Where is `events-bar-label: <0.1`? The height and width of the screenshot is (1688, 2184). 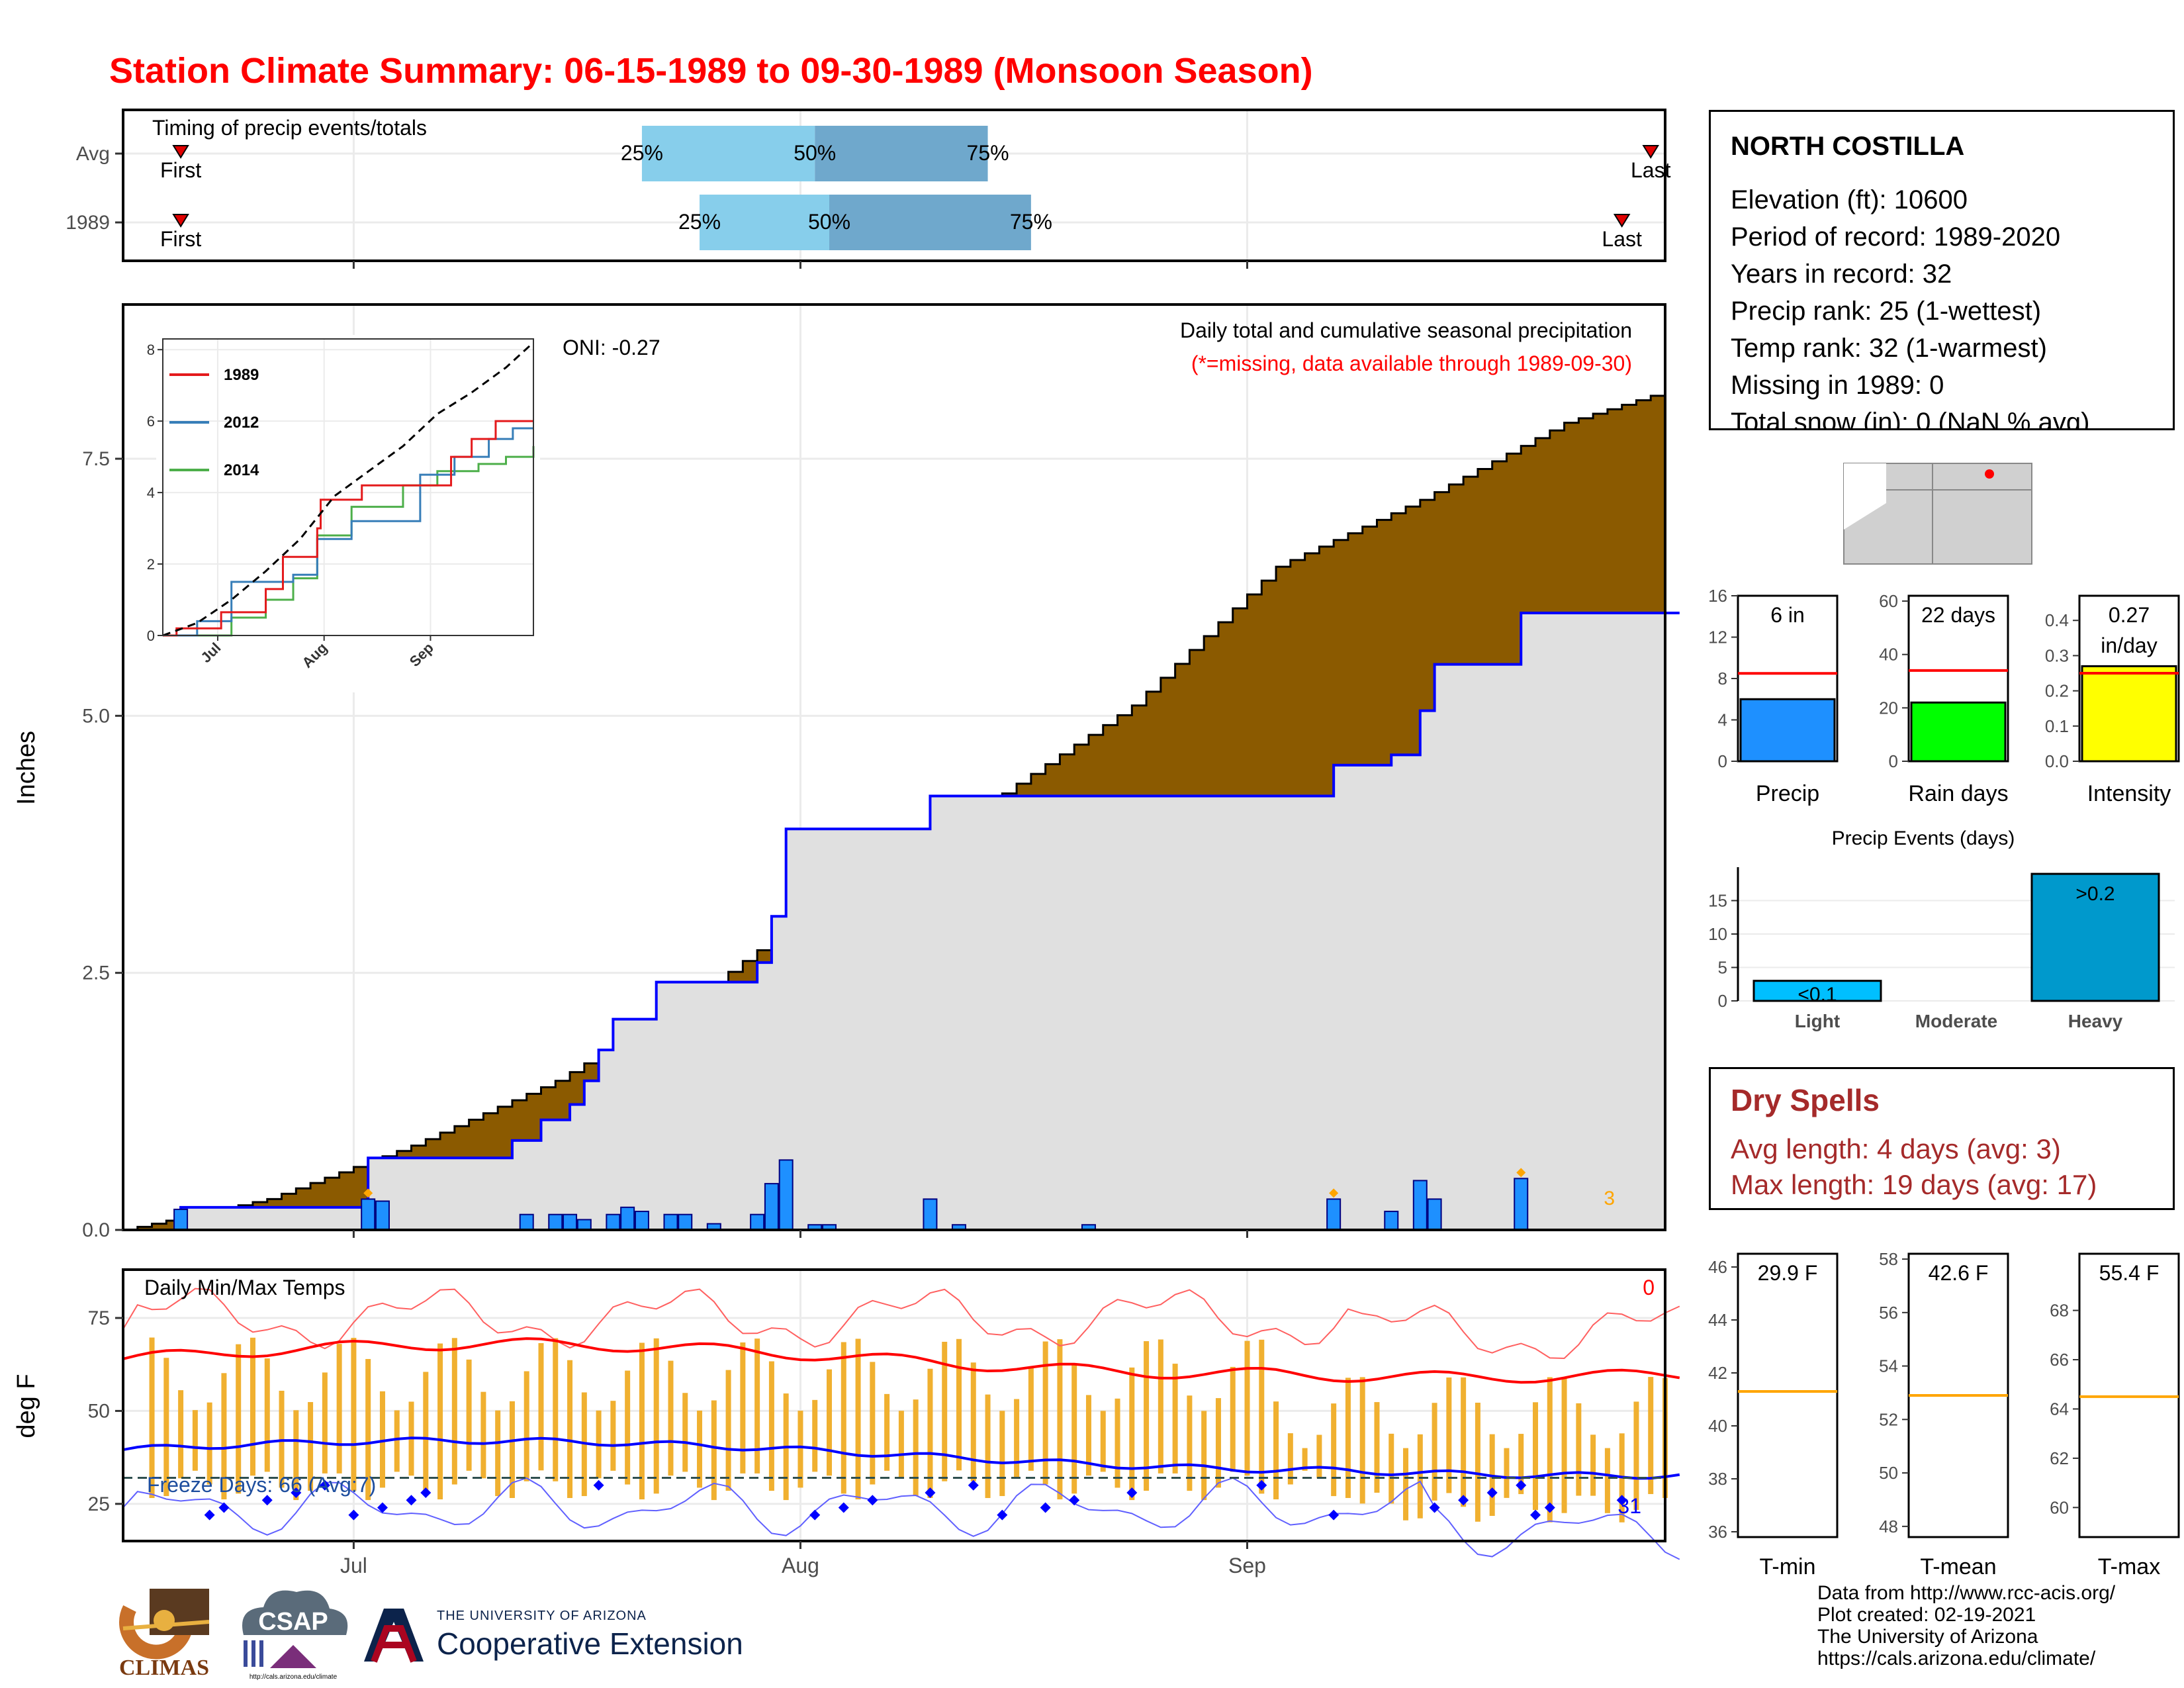 events-bar-label: <0.1 is located at coordinates (1817, 995).